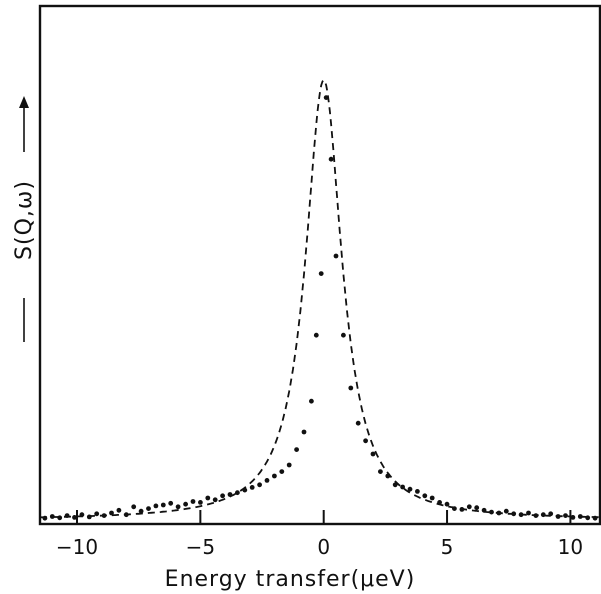  Describe the element at coordinates (290, 579) in the screenshot. I see `x-axis-title: Energy transfer(μeV)` at that location.